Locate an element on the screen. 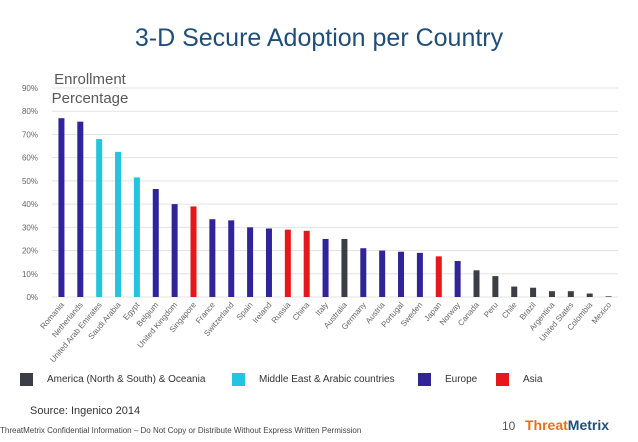 The width and height of the screenshot is (638, 442). x-tick-label: Ireland is located at coordinates (262, 313).